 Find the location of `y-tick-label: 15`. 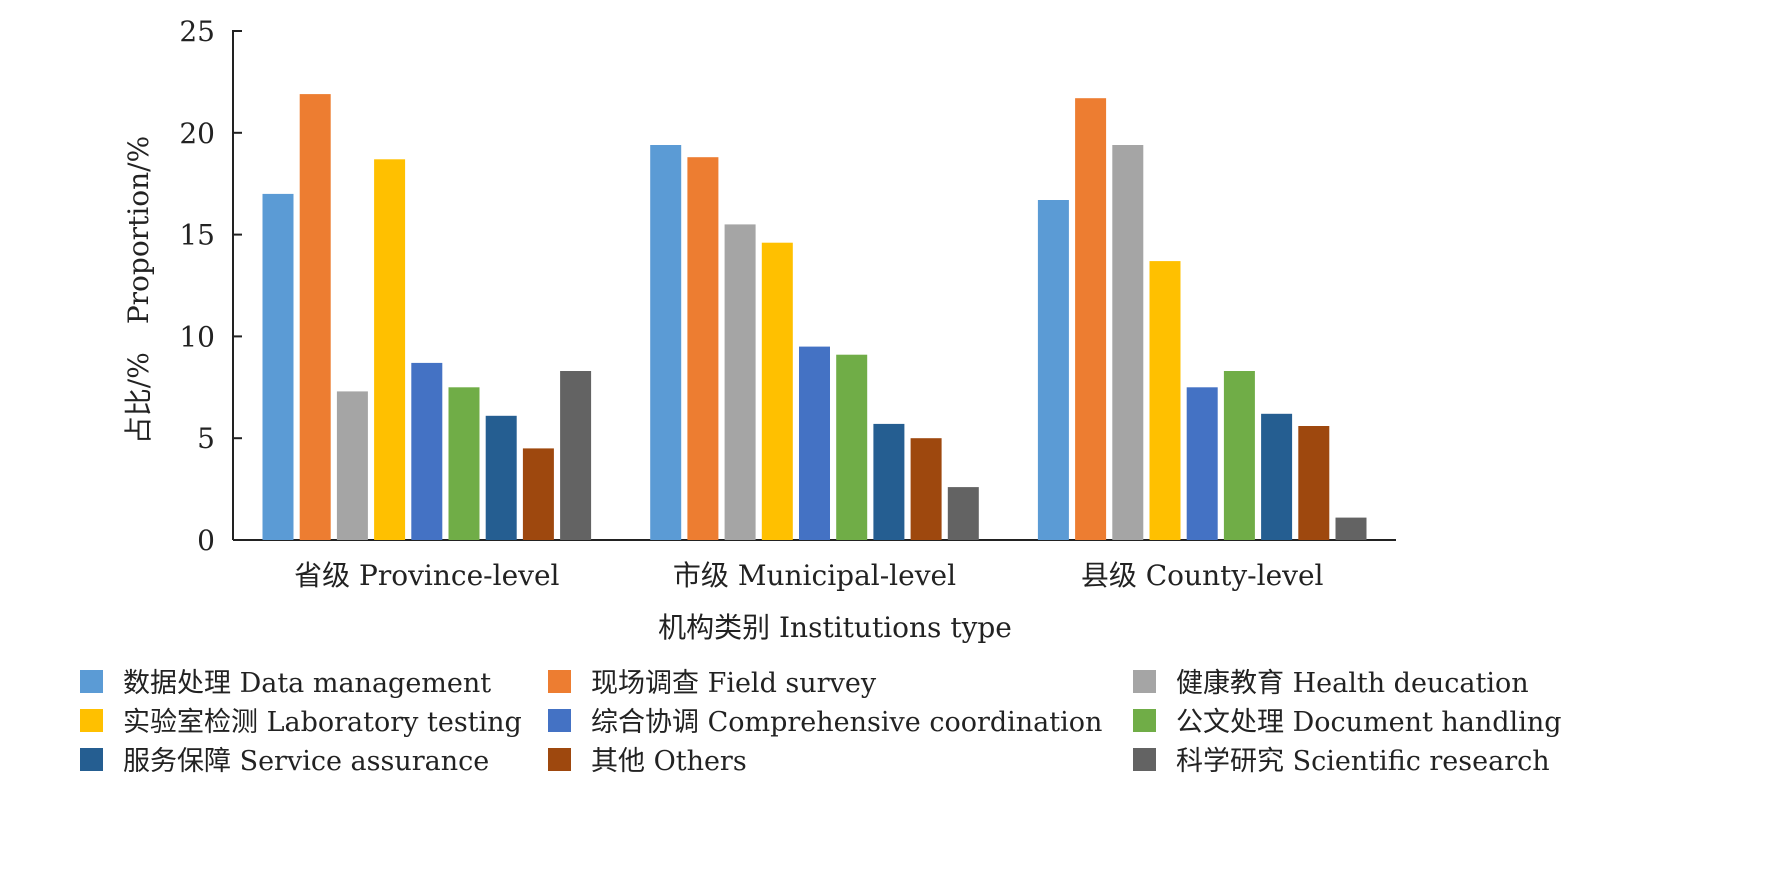

y-tick-label: 15 is located at coordinates (197, 235).